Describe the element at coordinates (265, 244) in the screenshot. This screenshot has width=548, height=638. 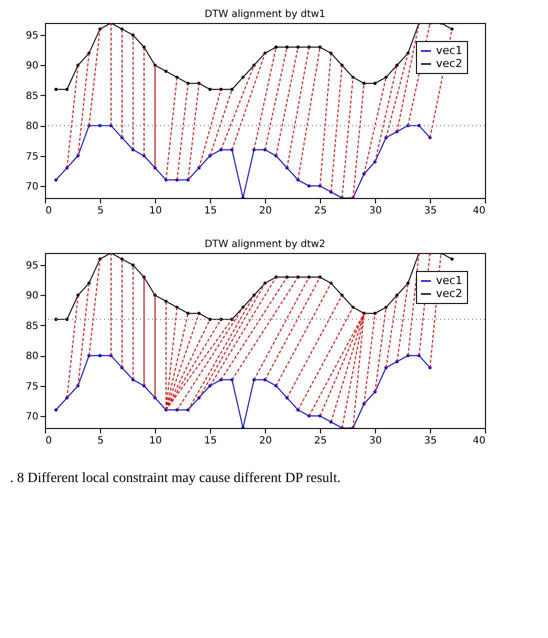
I see `chart-title: DTW alignment by dtw2` at that location.